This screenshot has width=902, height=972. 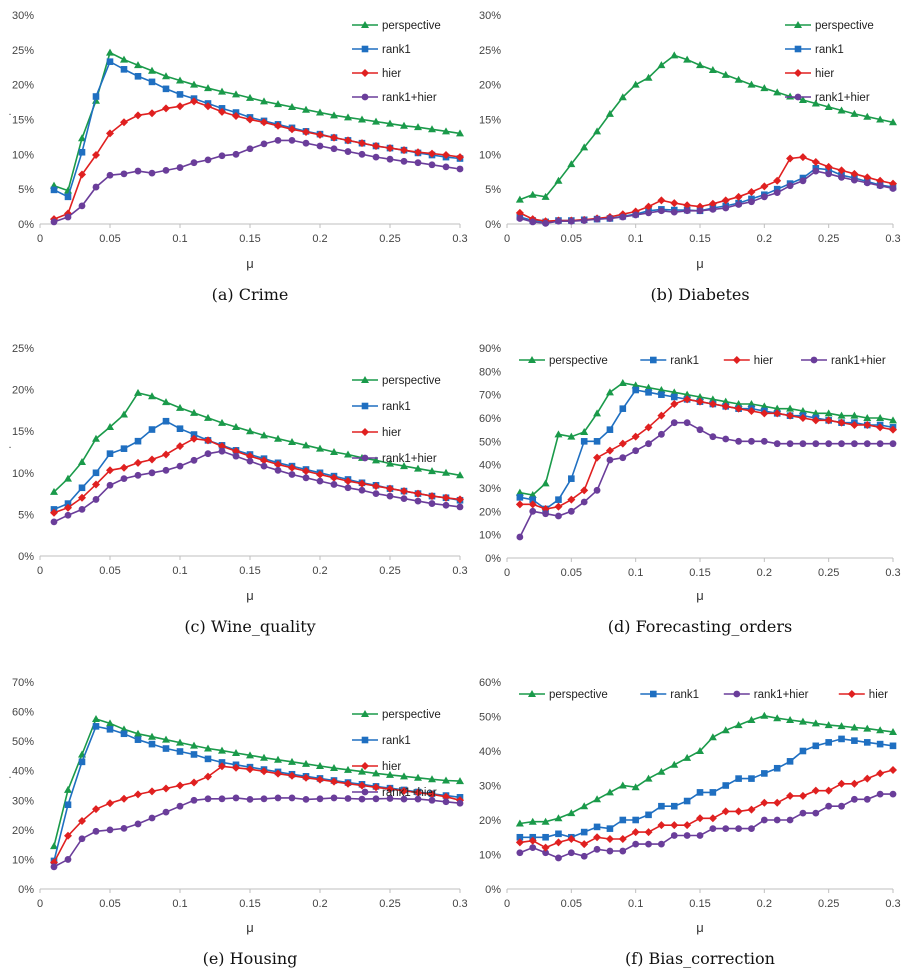 I want to click on x-tick-label: 0.2, so click(x=764, y=573).